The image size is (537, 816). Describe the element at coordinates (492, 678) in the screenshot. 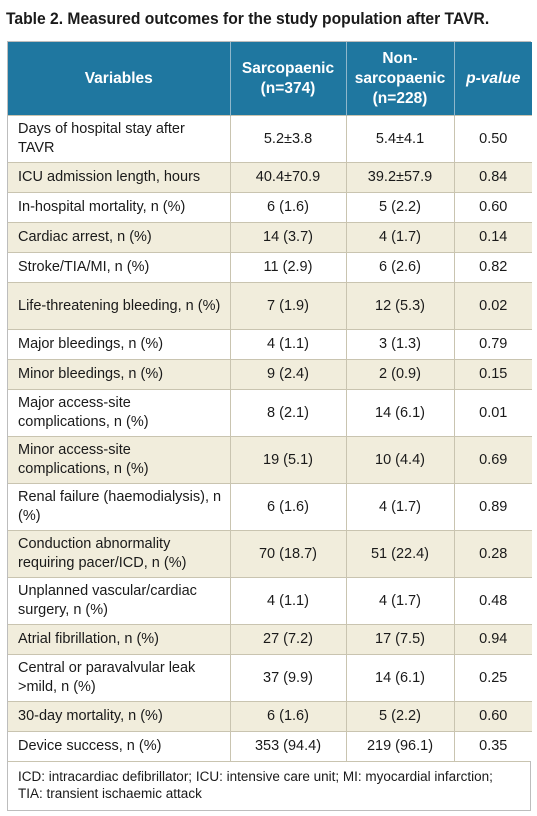

I see `cell-p-value: 0.25` at that location.